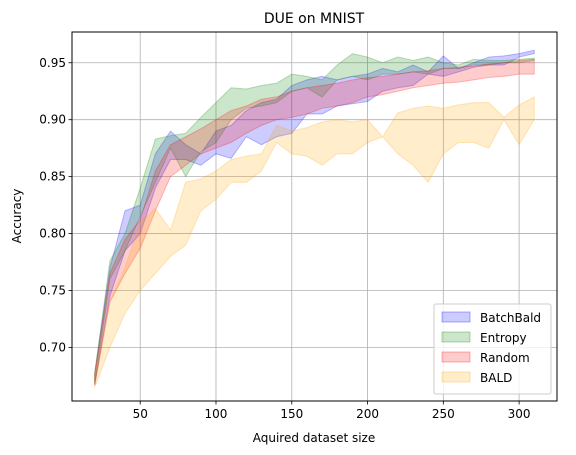  I want to click on x-tick-label: 150, so click(291, 414).